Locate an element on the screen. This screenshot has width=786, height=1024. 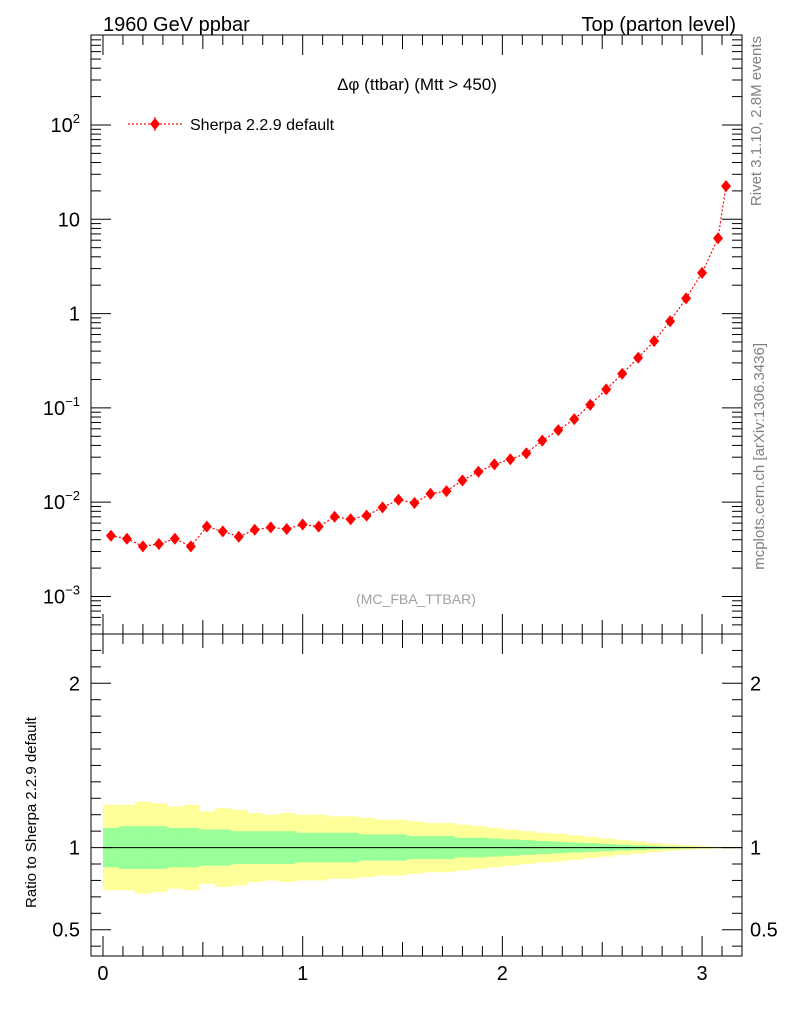
legend-series-label: Sherpa 2.2.9 default is located at coordinates (262, 125).